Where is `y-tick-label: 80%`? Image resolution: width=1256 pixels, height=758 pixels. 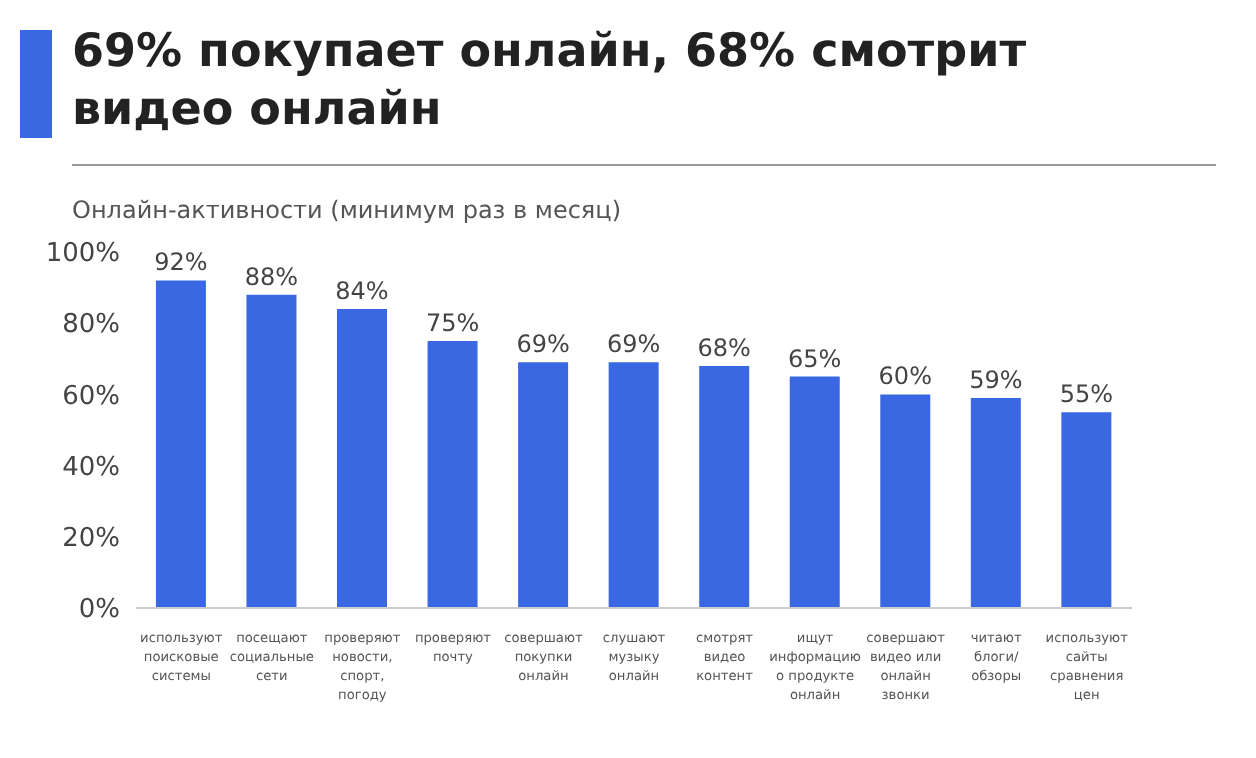
y-tick-label: 80% is located at coordinates (91, 325).